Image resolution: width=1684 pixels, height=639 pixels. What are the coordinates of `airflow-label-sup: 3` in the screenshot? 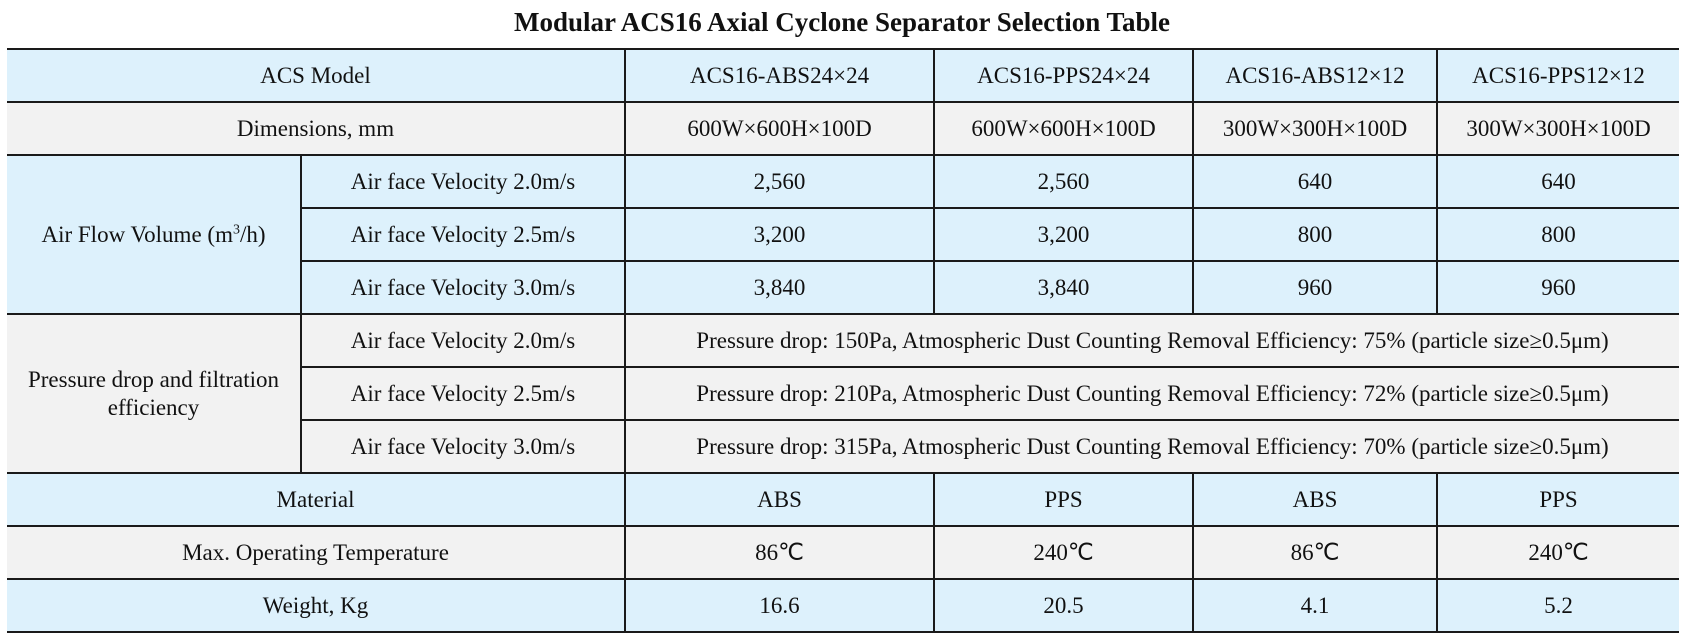 It's located at (236, 229).